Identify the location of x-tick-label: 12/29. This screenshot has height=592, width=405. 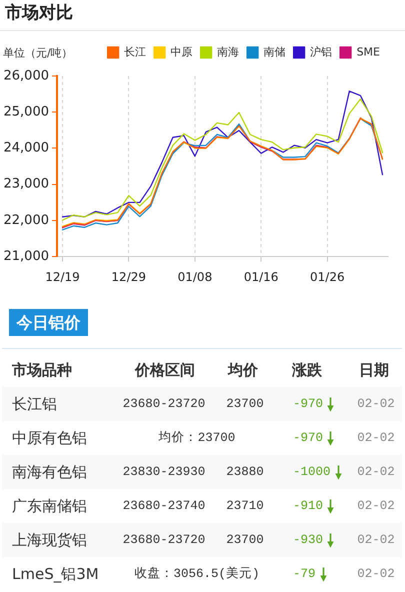
(128, 277).